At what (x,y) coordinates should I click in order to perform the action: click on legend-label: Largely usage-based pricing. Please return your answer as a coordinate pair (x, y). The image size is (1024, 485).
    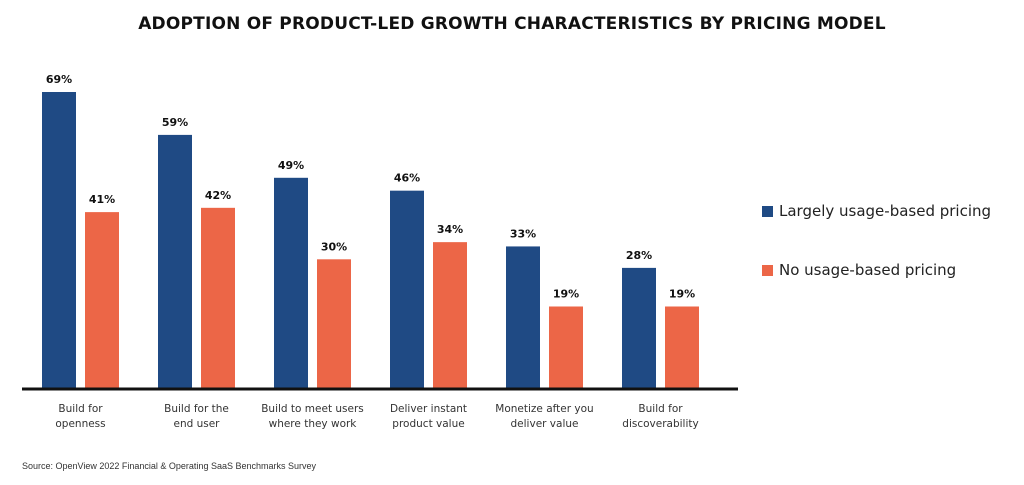
    Looking at the image, I should click on (885, 211).